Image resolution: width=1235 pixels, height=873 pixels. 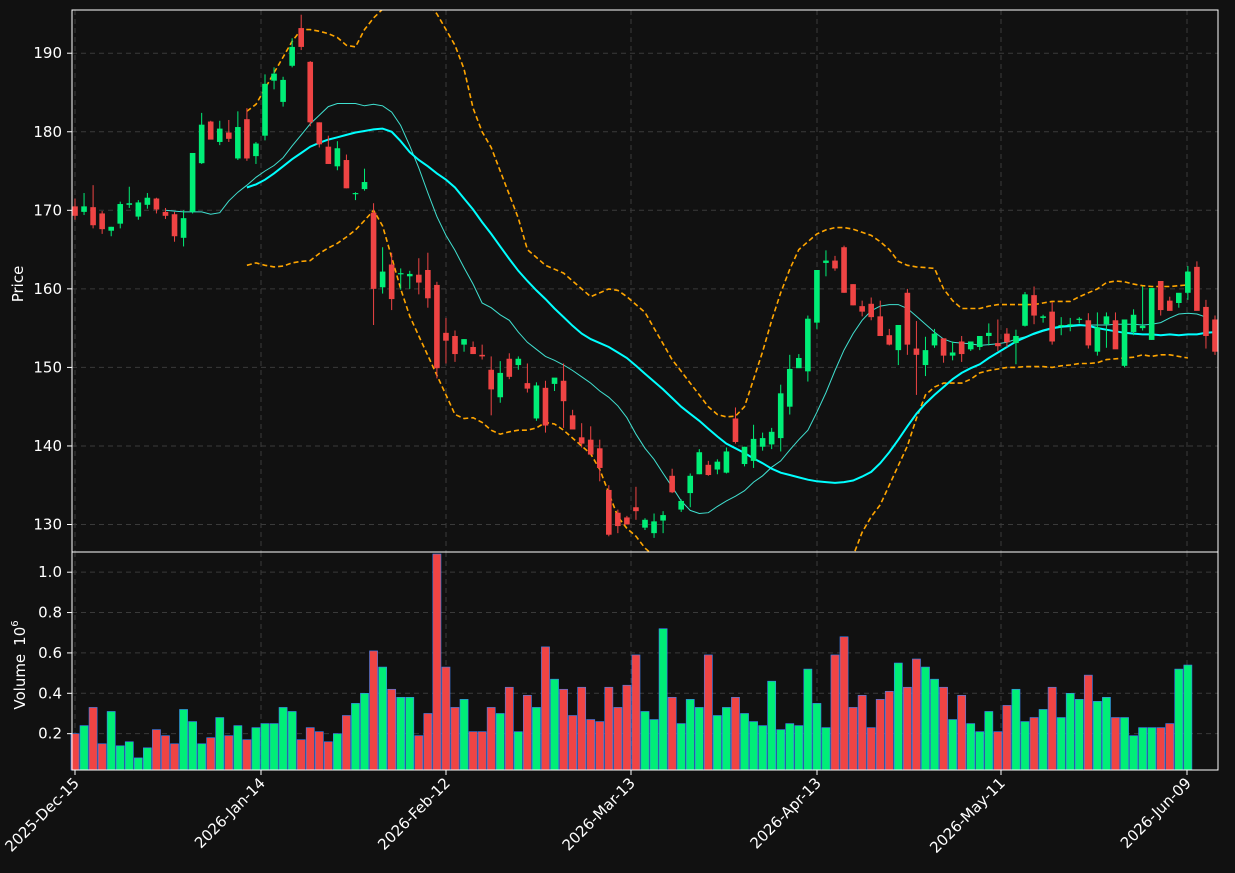 I want to click on volume-axis-label: Volume 106, so click(x=19, y=664).